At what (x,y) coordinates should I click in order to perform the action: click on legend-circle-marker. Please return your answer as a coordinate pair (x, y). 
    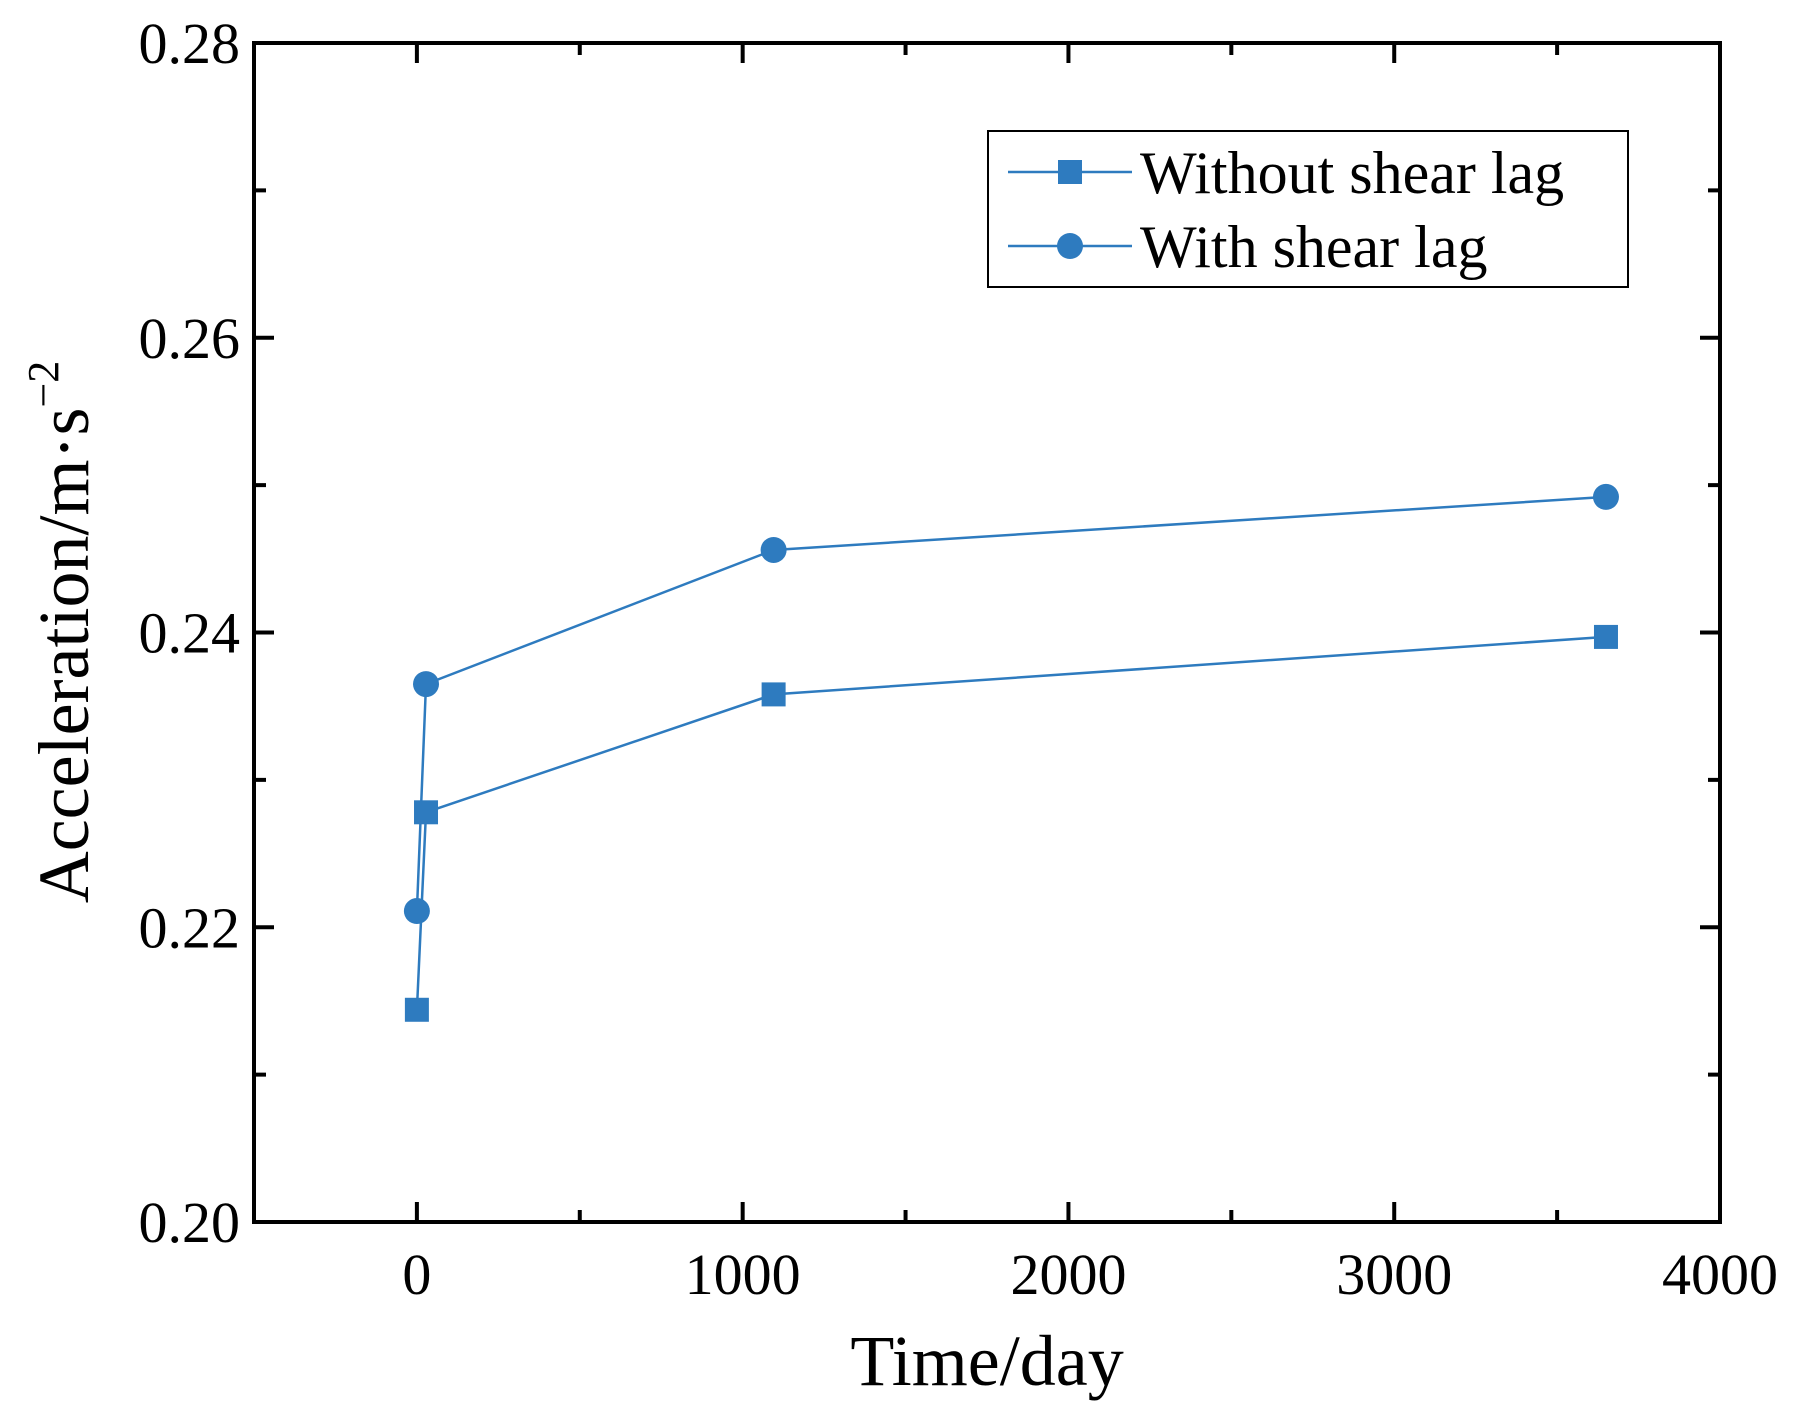
    Looking at the image, I should click on (1070, 246).